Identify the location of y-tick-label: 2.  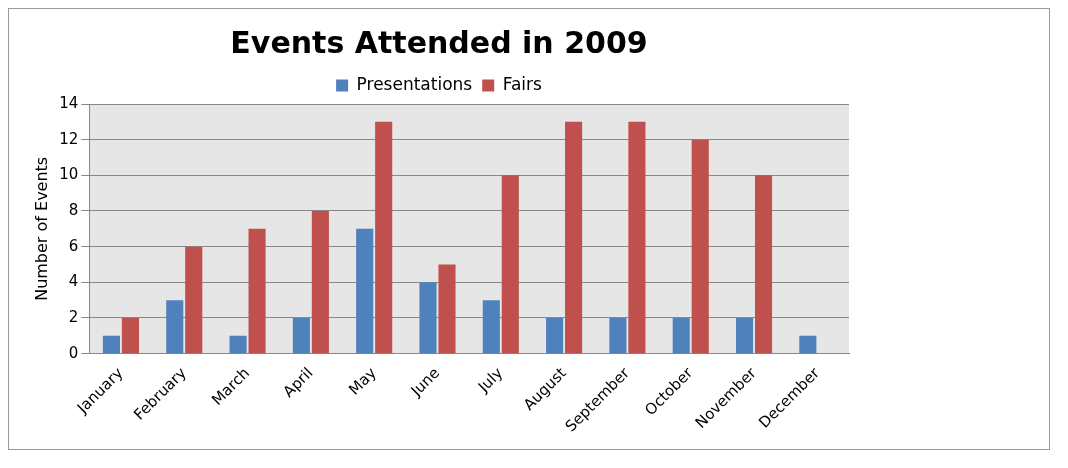
(73, 316).